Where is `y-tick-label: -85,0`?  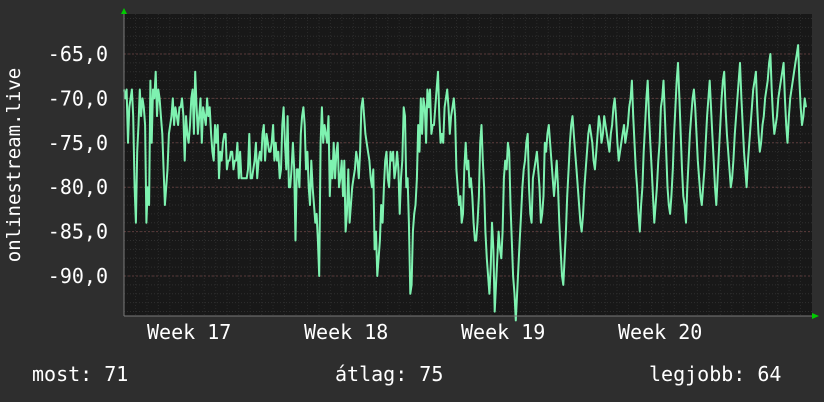
y-tick-label: -85,0 is located at coordinates (78, 232).